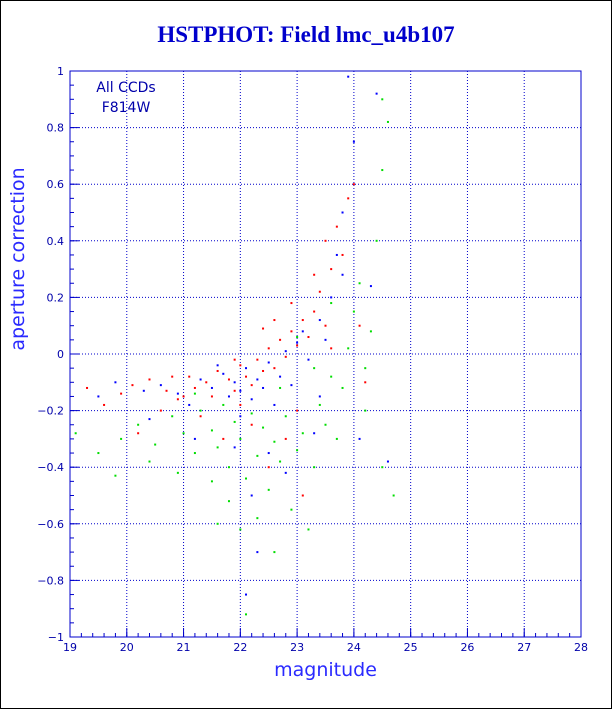 Image resolution: width=612 pixels, height=709 pixels. What do you see at coordinates (127, 647) in the screenshot?
I see `x-tick-label: 20` at bounding box center [127, 647].